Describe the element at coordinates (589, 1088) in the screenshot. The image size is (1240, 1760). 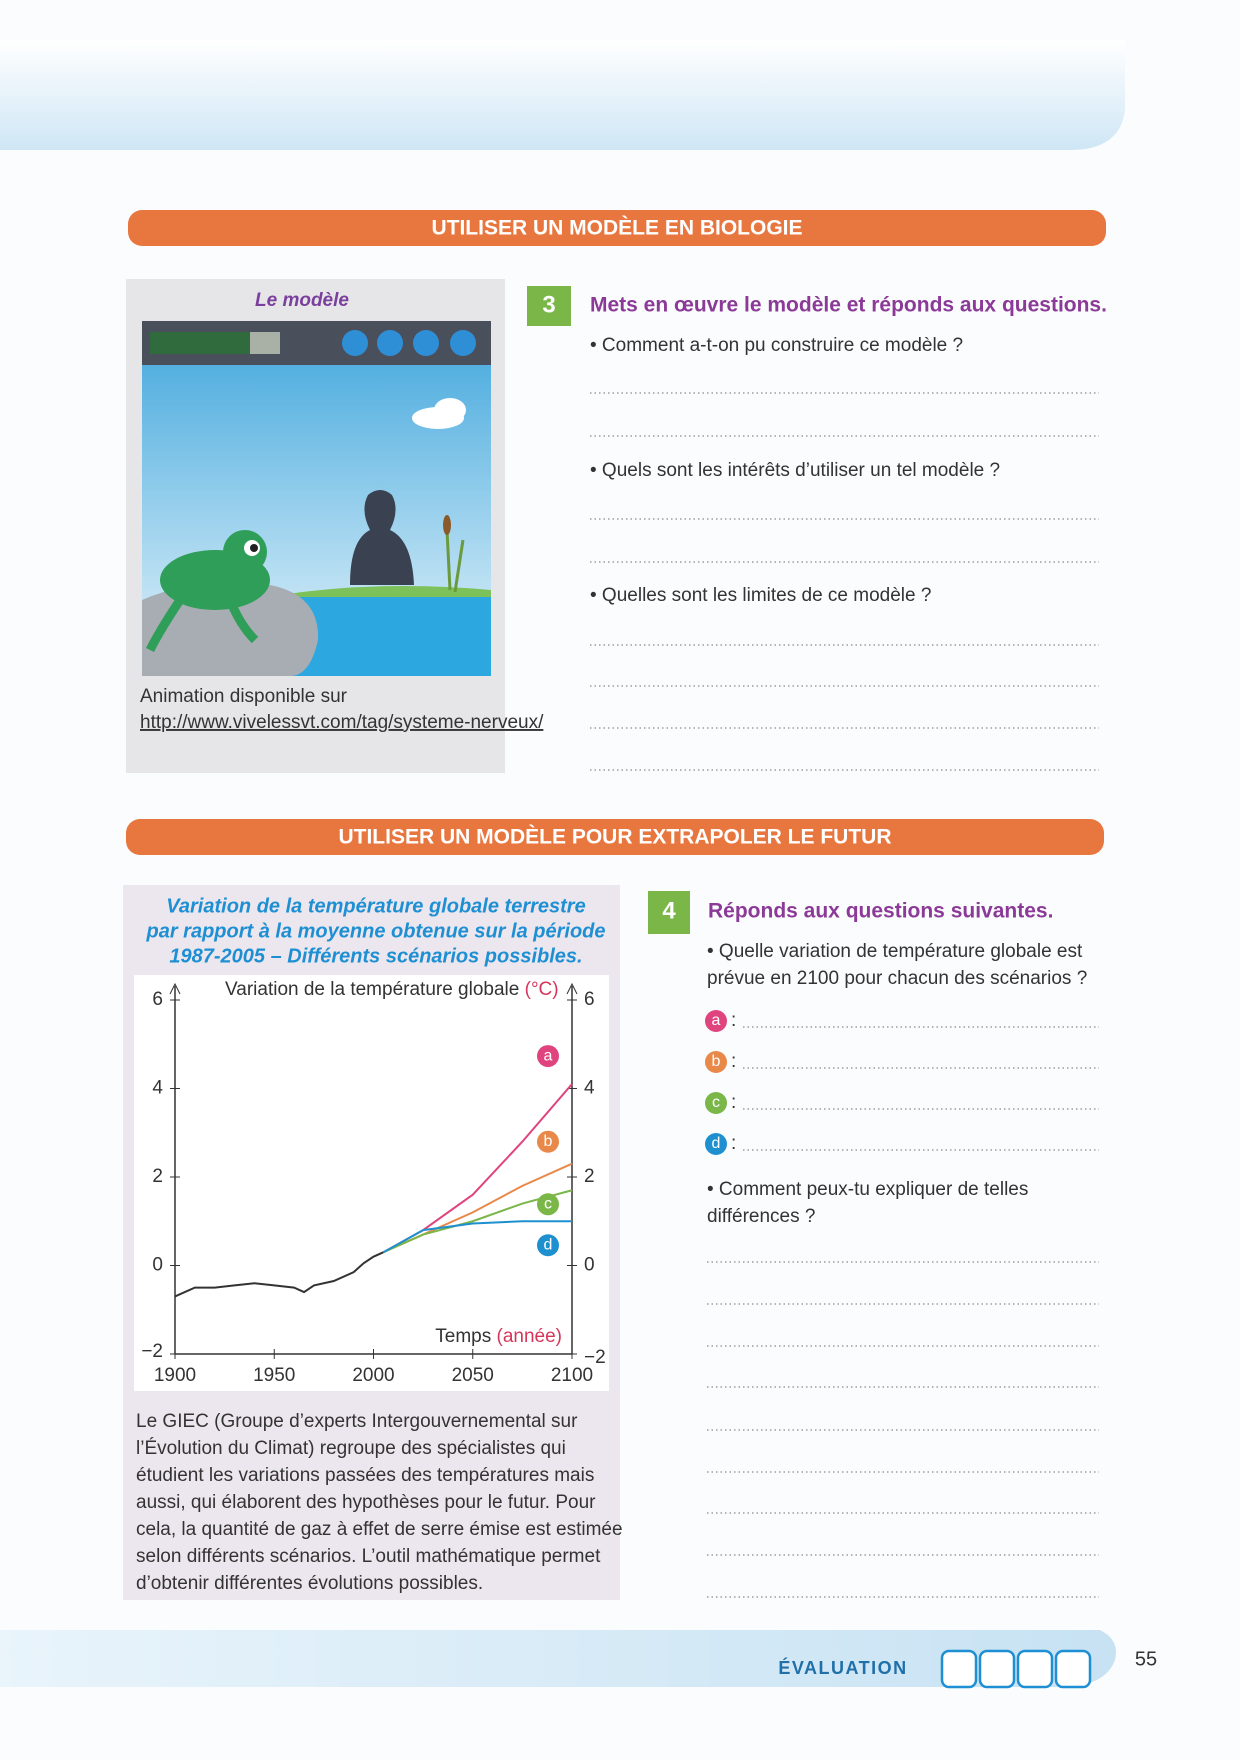
I see `y2-tick-label: 4` at that location.